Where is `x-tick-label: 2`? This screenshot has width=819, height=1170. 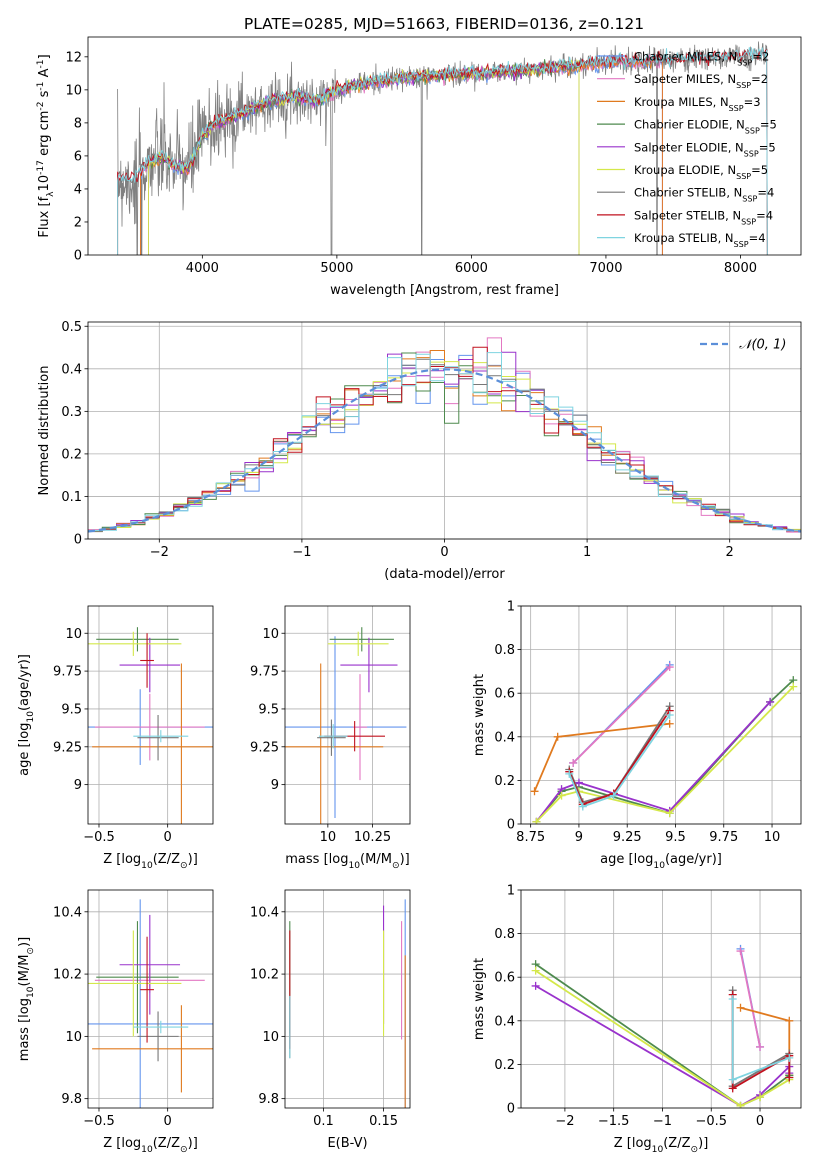
x-tick-label: 2 is located at coordinates (730, 552).